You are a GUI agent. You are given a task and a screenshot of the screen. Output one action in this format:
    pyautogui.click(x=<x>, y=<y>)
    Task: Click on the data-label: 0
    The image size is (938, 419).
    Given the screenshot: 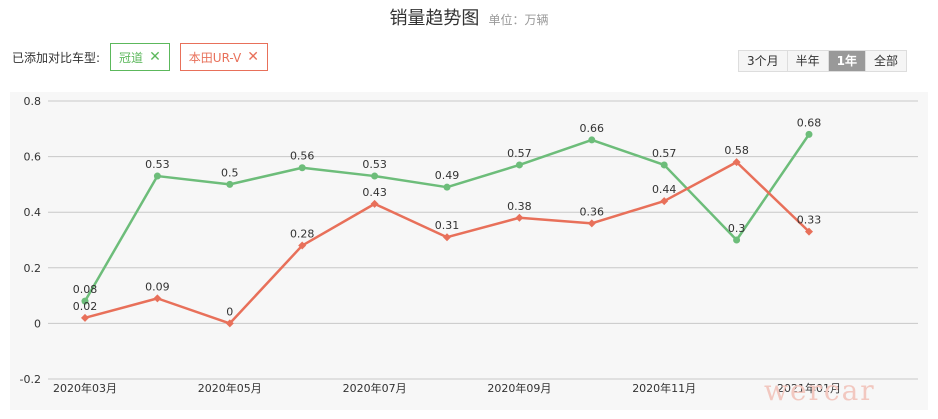 What is the action you would take?
    pyautogui.click(x=229, y=311)
    